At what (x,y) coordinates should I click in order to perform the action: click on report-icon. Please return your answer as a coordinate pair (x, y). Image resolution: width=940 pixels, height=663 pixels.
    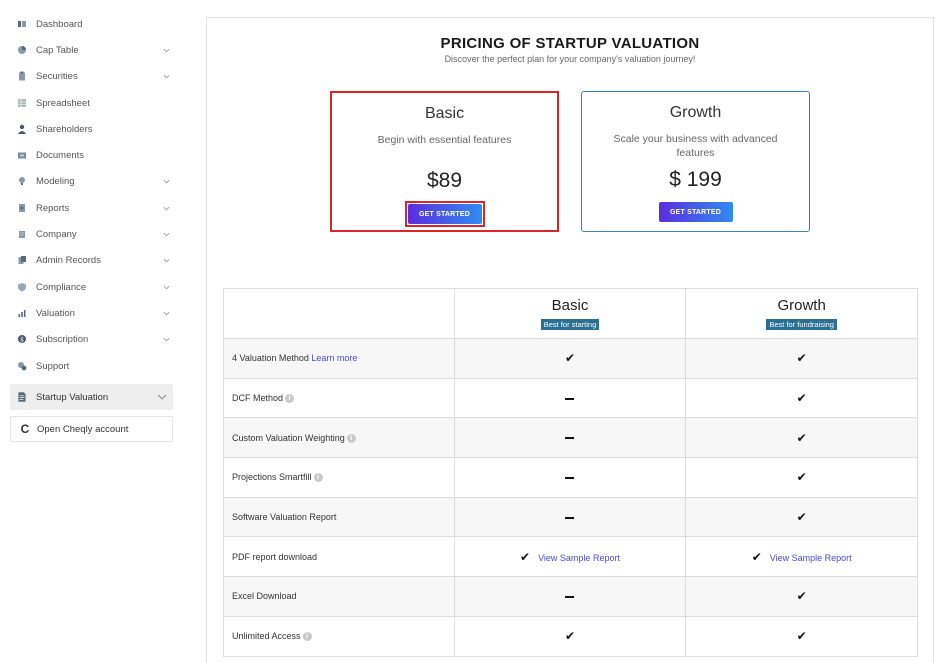
    Looking at the image, I should click on (22, 208).